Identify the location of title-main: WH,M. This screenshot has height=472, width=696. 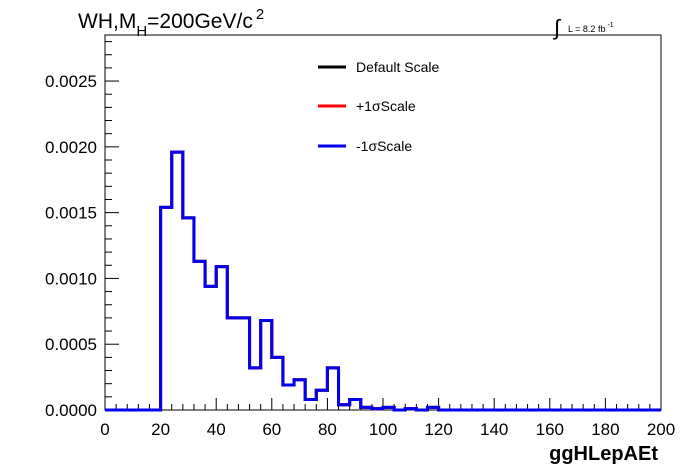
(107, 21).